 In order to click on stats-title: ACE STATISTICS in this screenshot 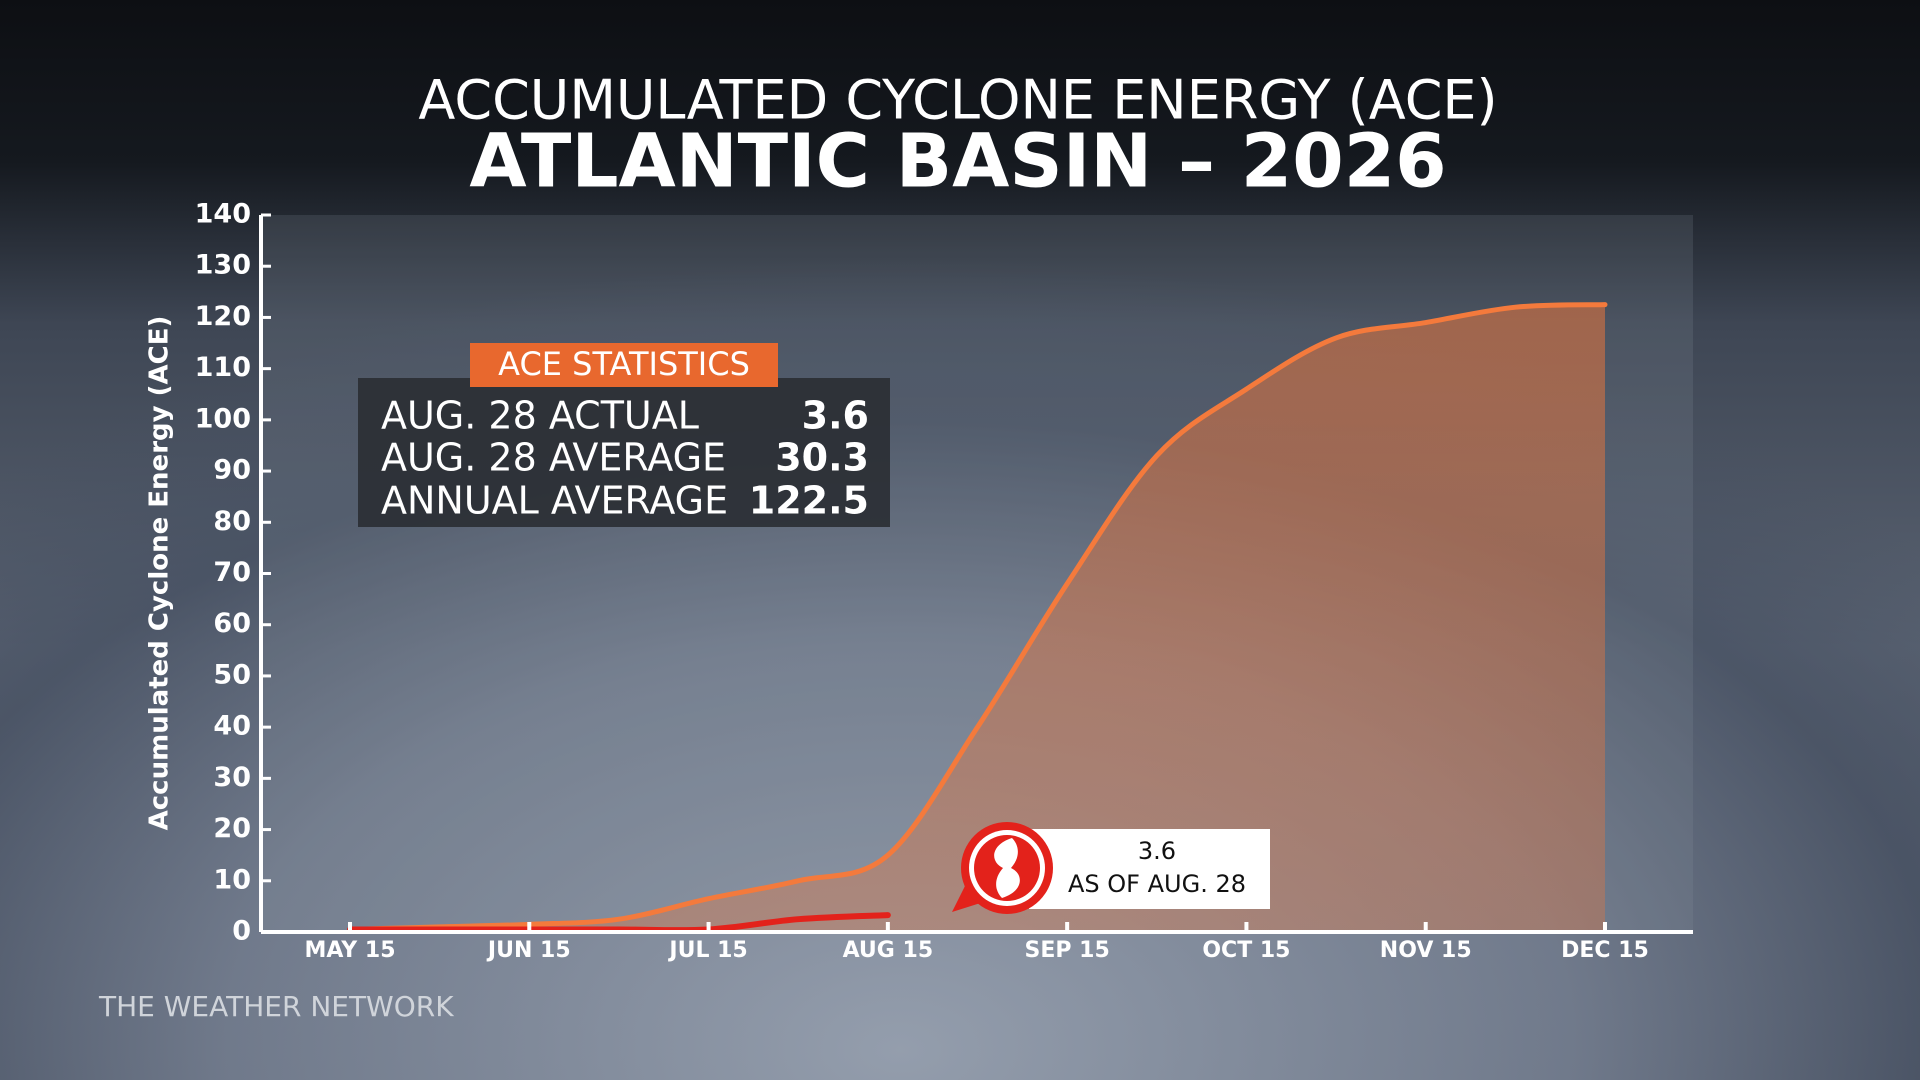, I will do `click(624, 364)`.